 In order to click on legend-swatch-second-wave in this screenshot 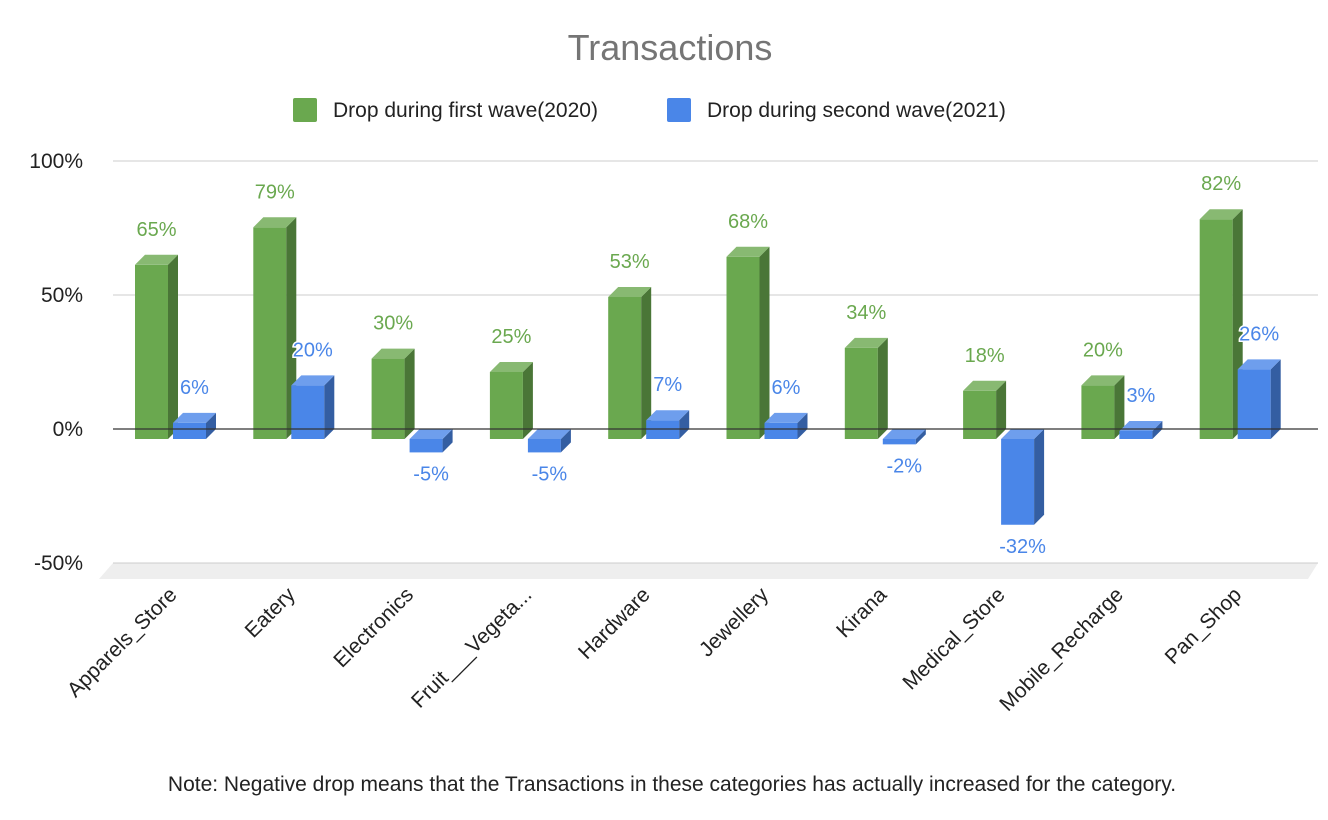, I will do `click(679, 110)`.